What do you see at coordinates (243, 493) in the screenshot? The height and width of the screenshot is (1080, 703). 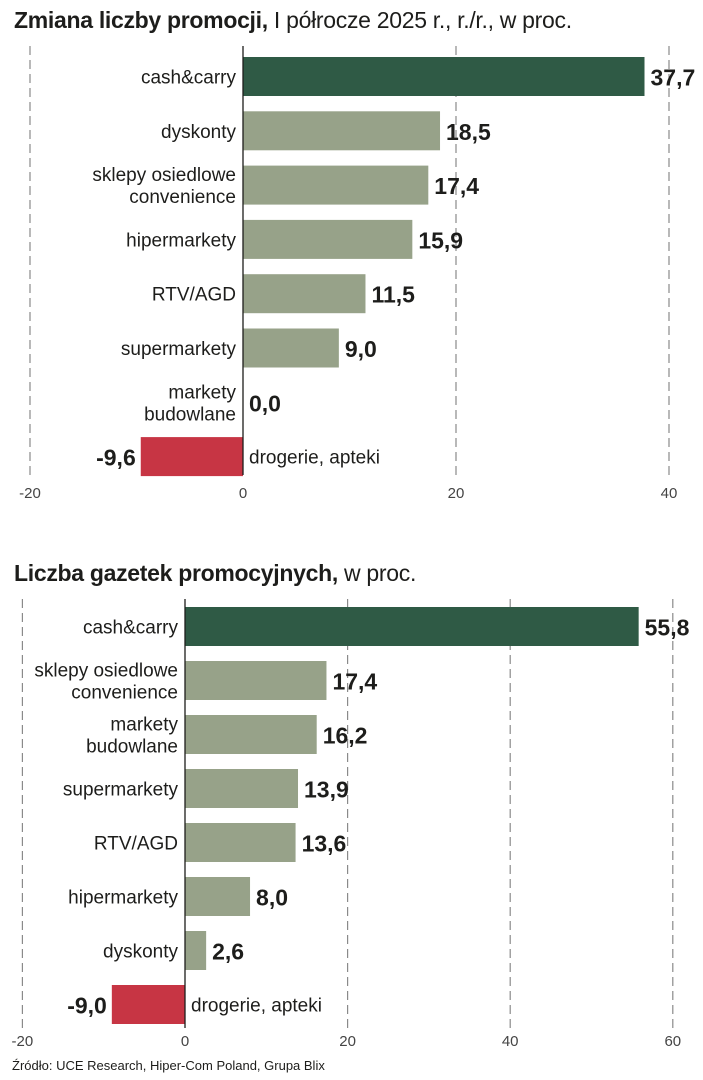 I see `chart-1-tick-label: 0` at bounding box center [243, 493].